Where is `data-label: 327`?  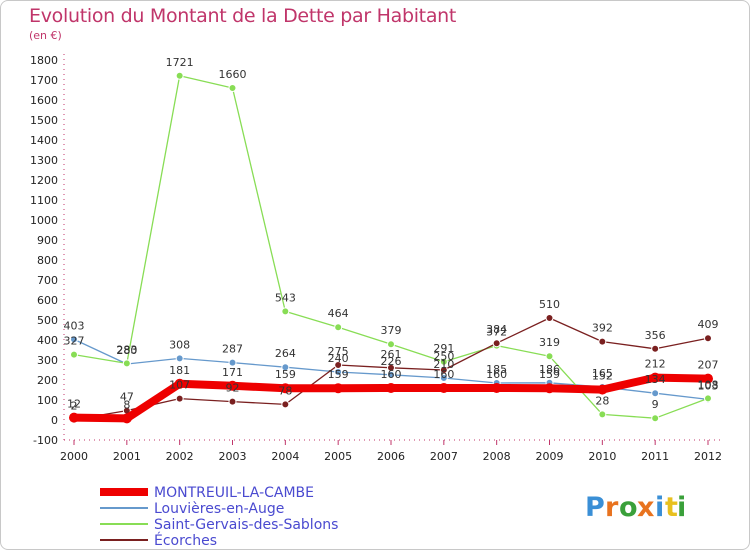 data-label: 327 is located at coordinates (74, 341).